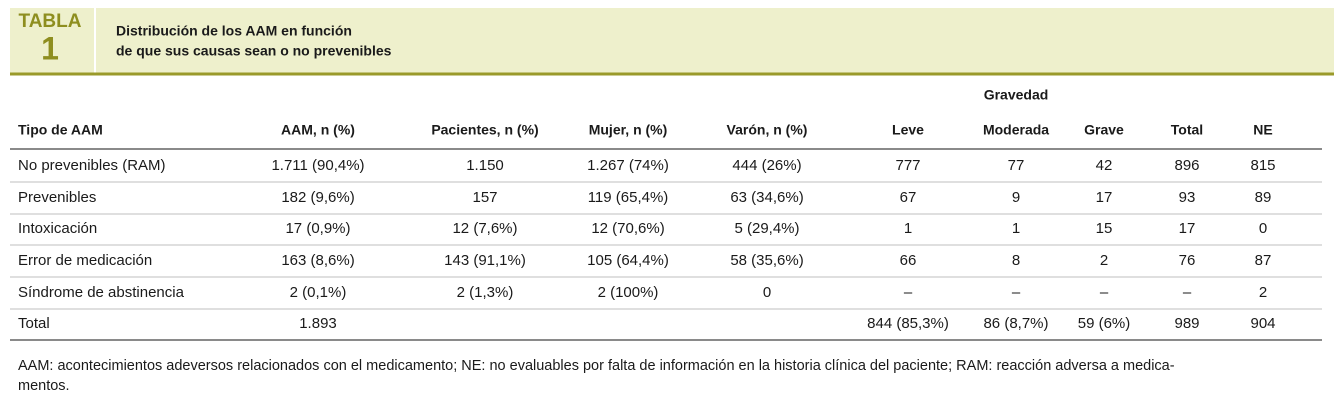  I want to click on title-line: de que sus causas sean o no prevenibles, so click(254, 51).